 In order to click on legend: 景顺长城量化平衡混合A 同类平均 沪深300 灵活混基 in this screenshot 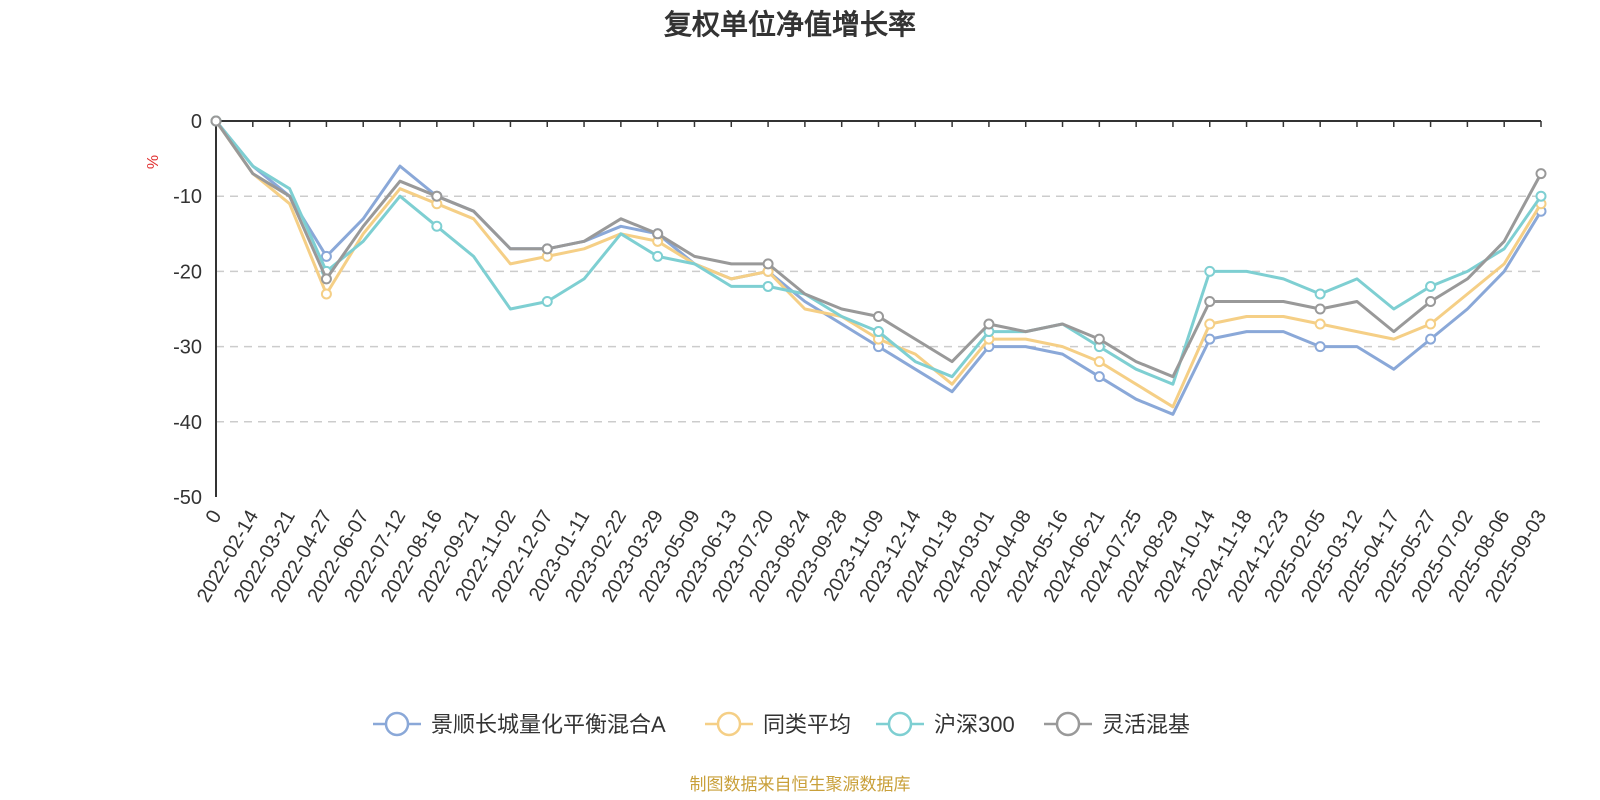, I will do `click(781, 724)`.